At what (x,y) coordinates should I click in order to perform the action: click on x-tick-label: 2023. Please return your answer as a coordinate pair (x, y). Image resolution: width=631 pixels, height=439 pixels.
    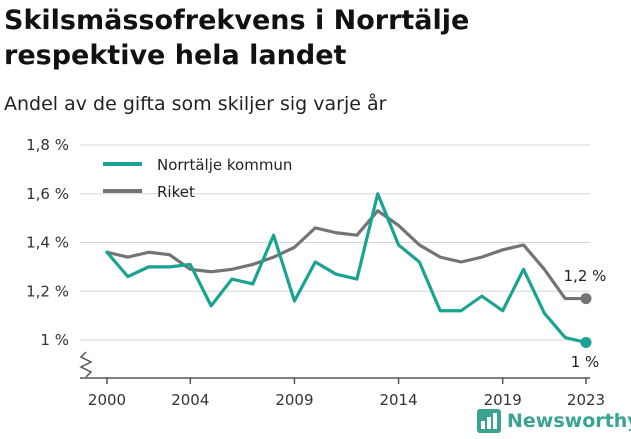
    Looking at the image, I should click on (586, 400).